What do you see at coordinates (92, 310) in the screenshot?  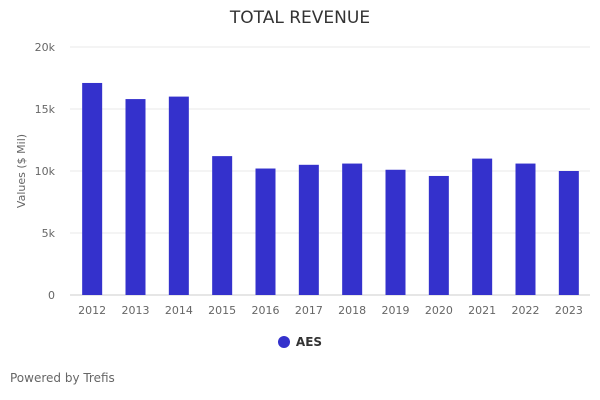 I see `x-tick-label: 2012` at bounding box center [92, 310].